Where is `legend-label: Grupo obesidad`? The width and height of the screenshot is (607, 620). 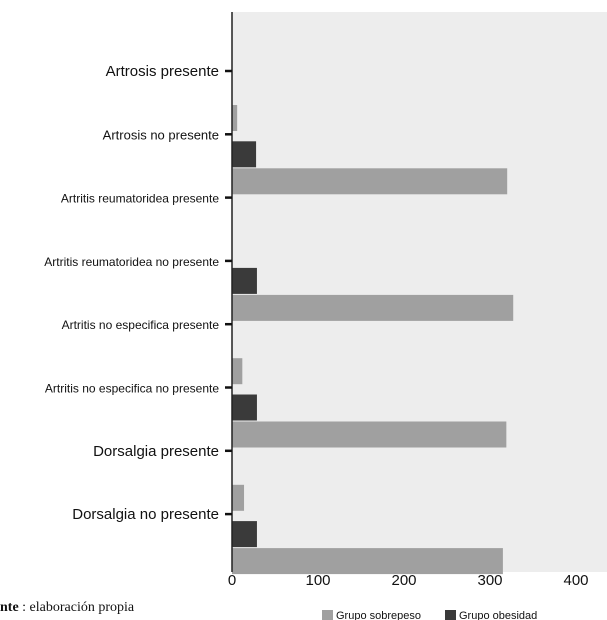 legend-label: Grupo obesidad is located at coordinates (498, 615).